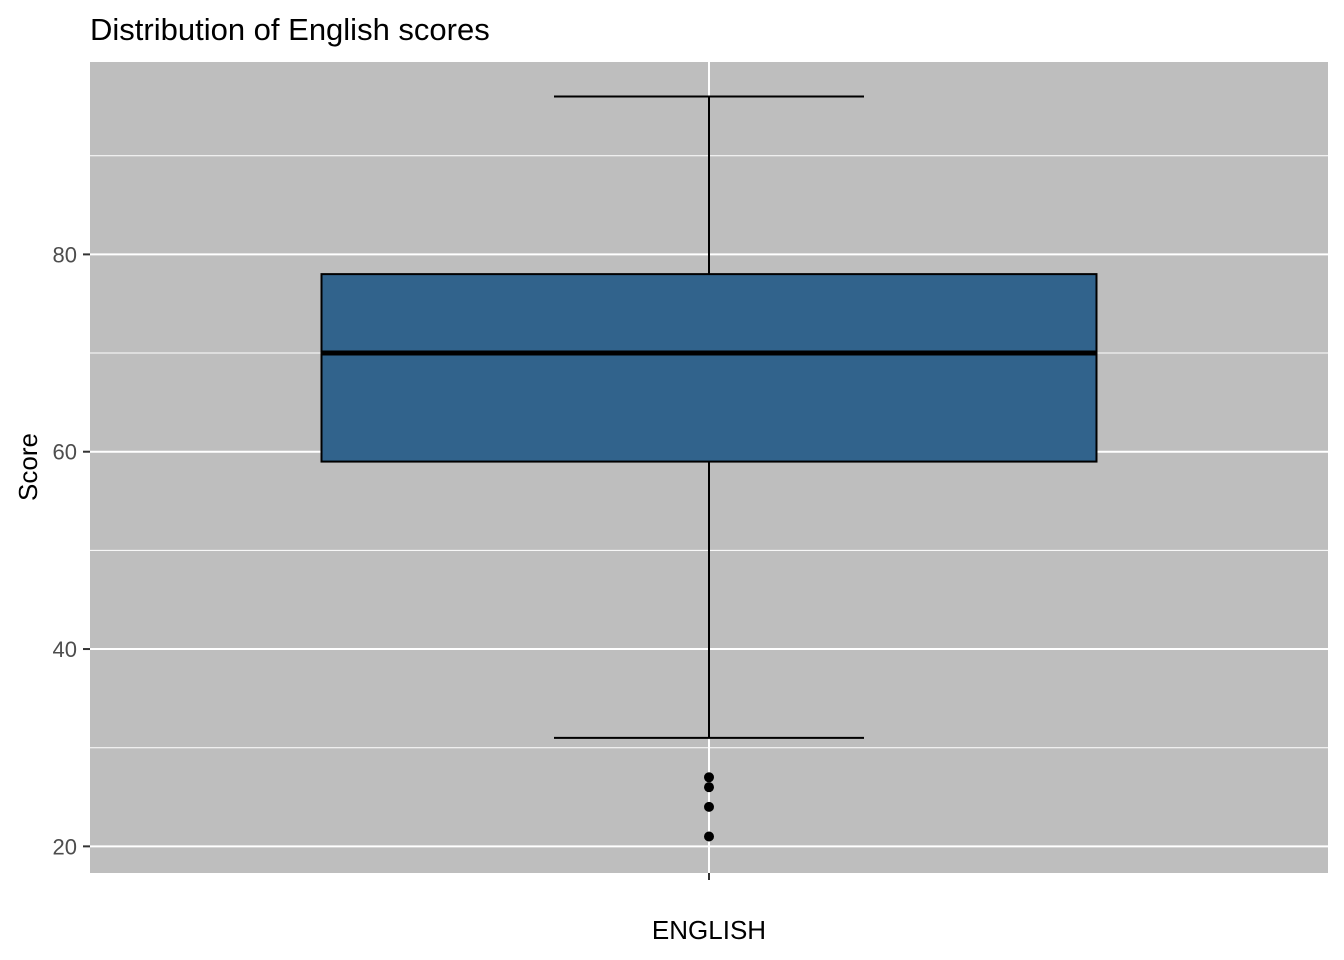 This screenshot has height=960, width=1344. I want to click on y-tick-label: 80, so click(65, 254).